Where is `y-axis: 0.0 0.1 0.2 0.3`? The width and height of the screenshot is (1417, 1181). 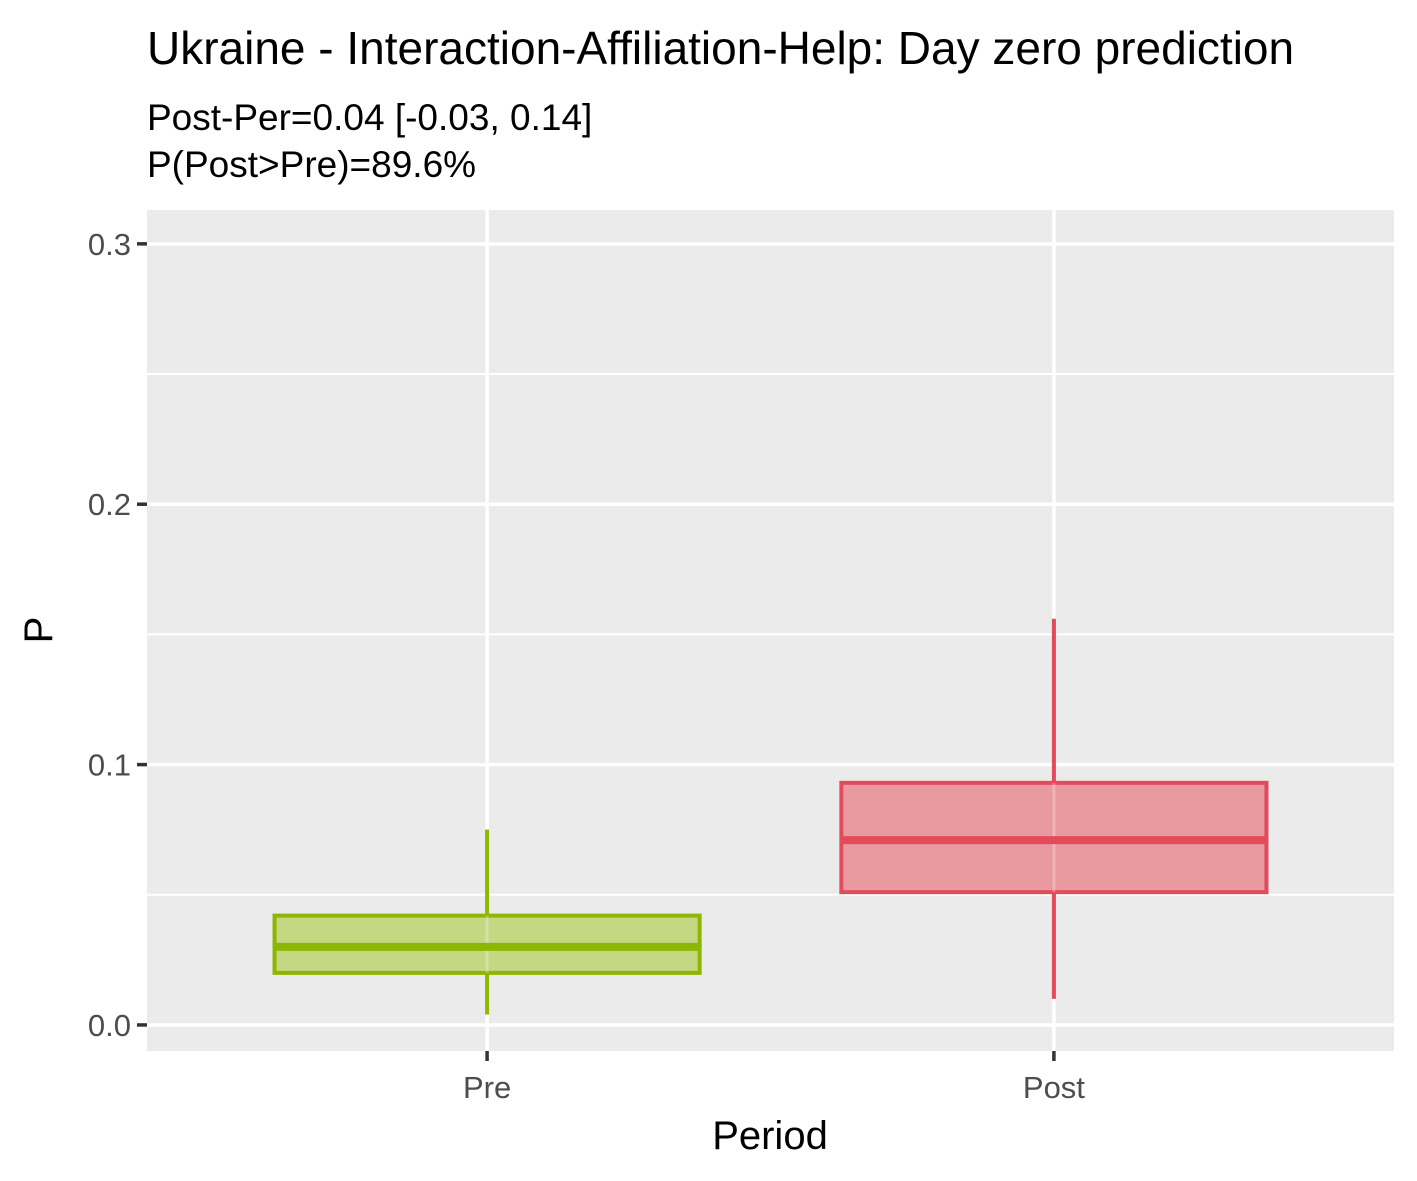
y-axis: 0.0 0.1 0.2 0.3 is located at coordinates (117, 635).